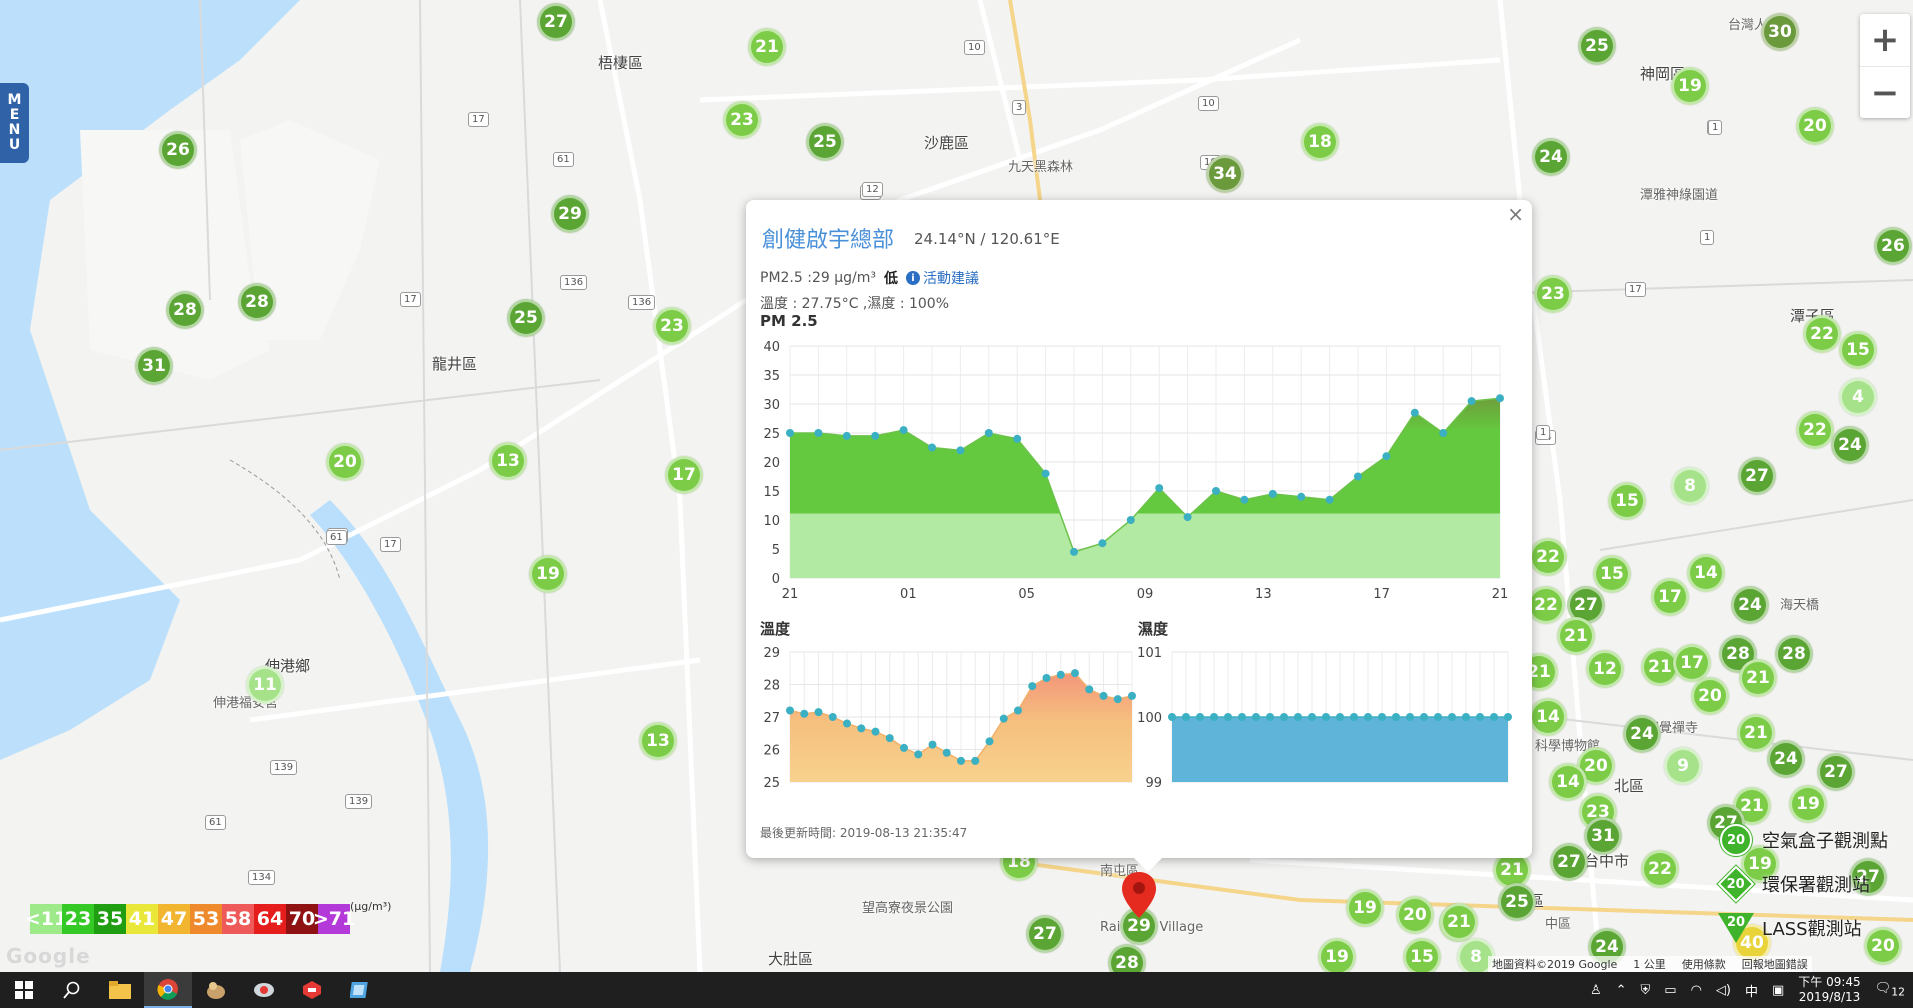 This screenshot has width=1913, height=1008. Describe the element at coordinates (1774, 964) in the screenshot. I see `attribution-report-link: 回報地圖錯誤` at that location.